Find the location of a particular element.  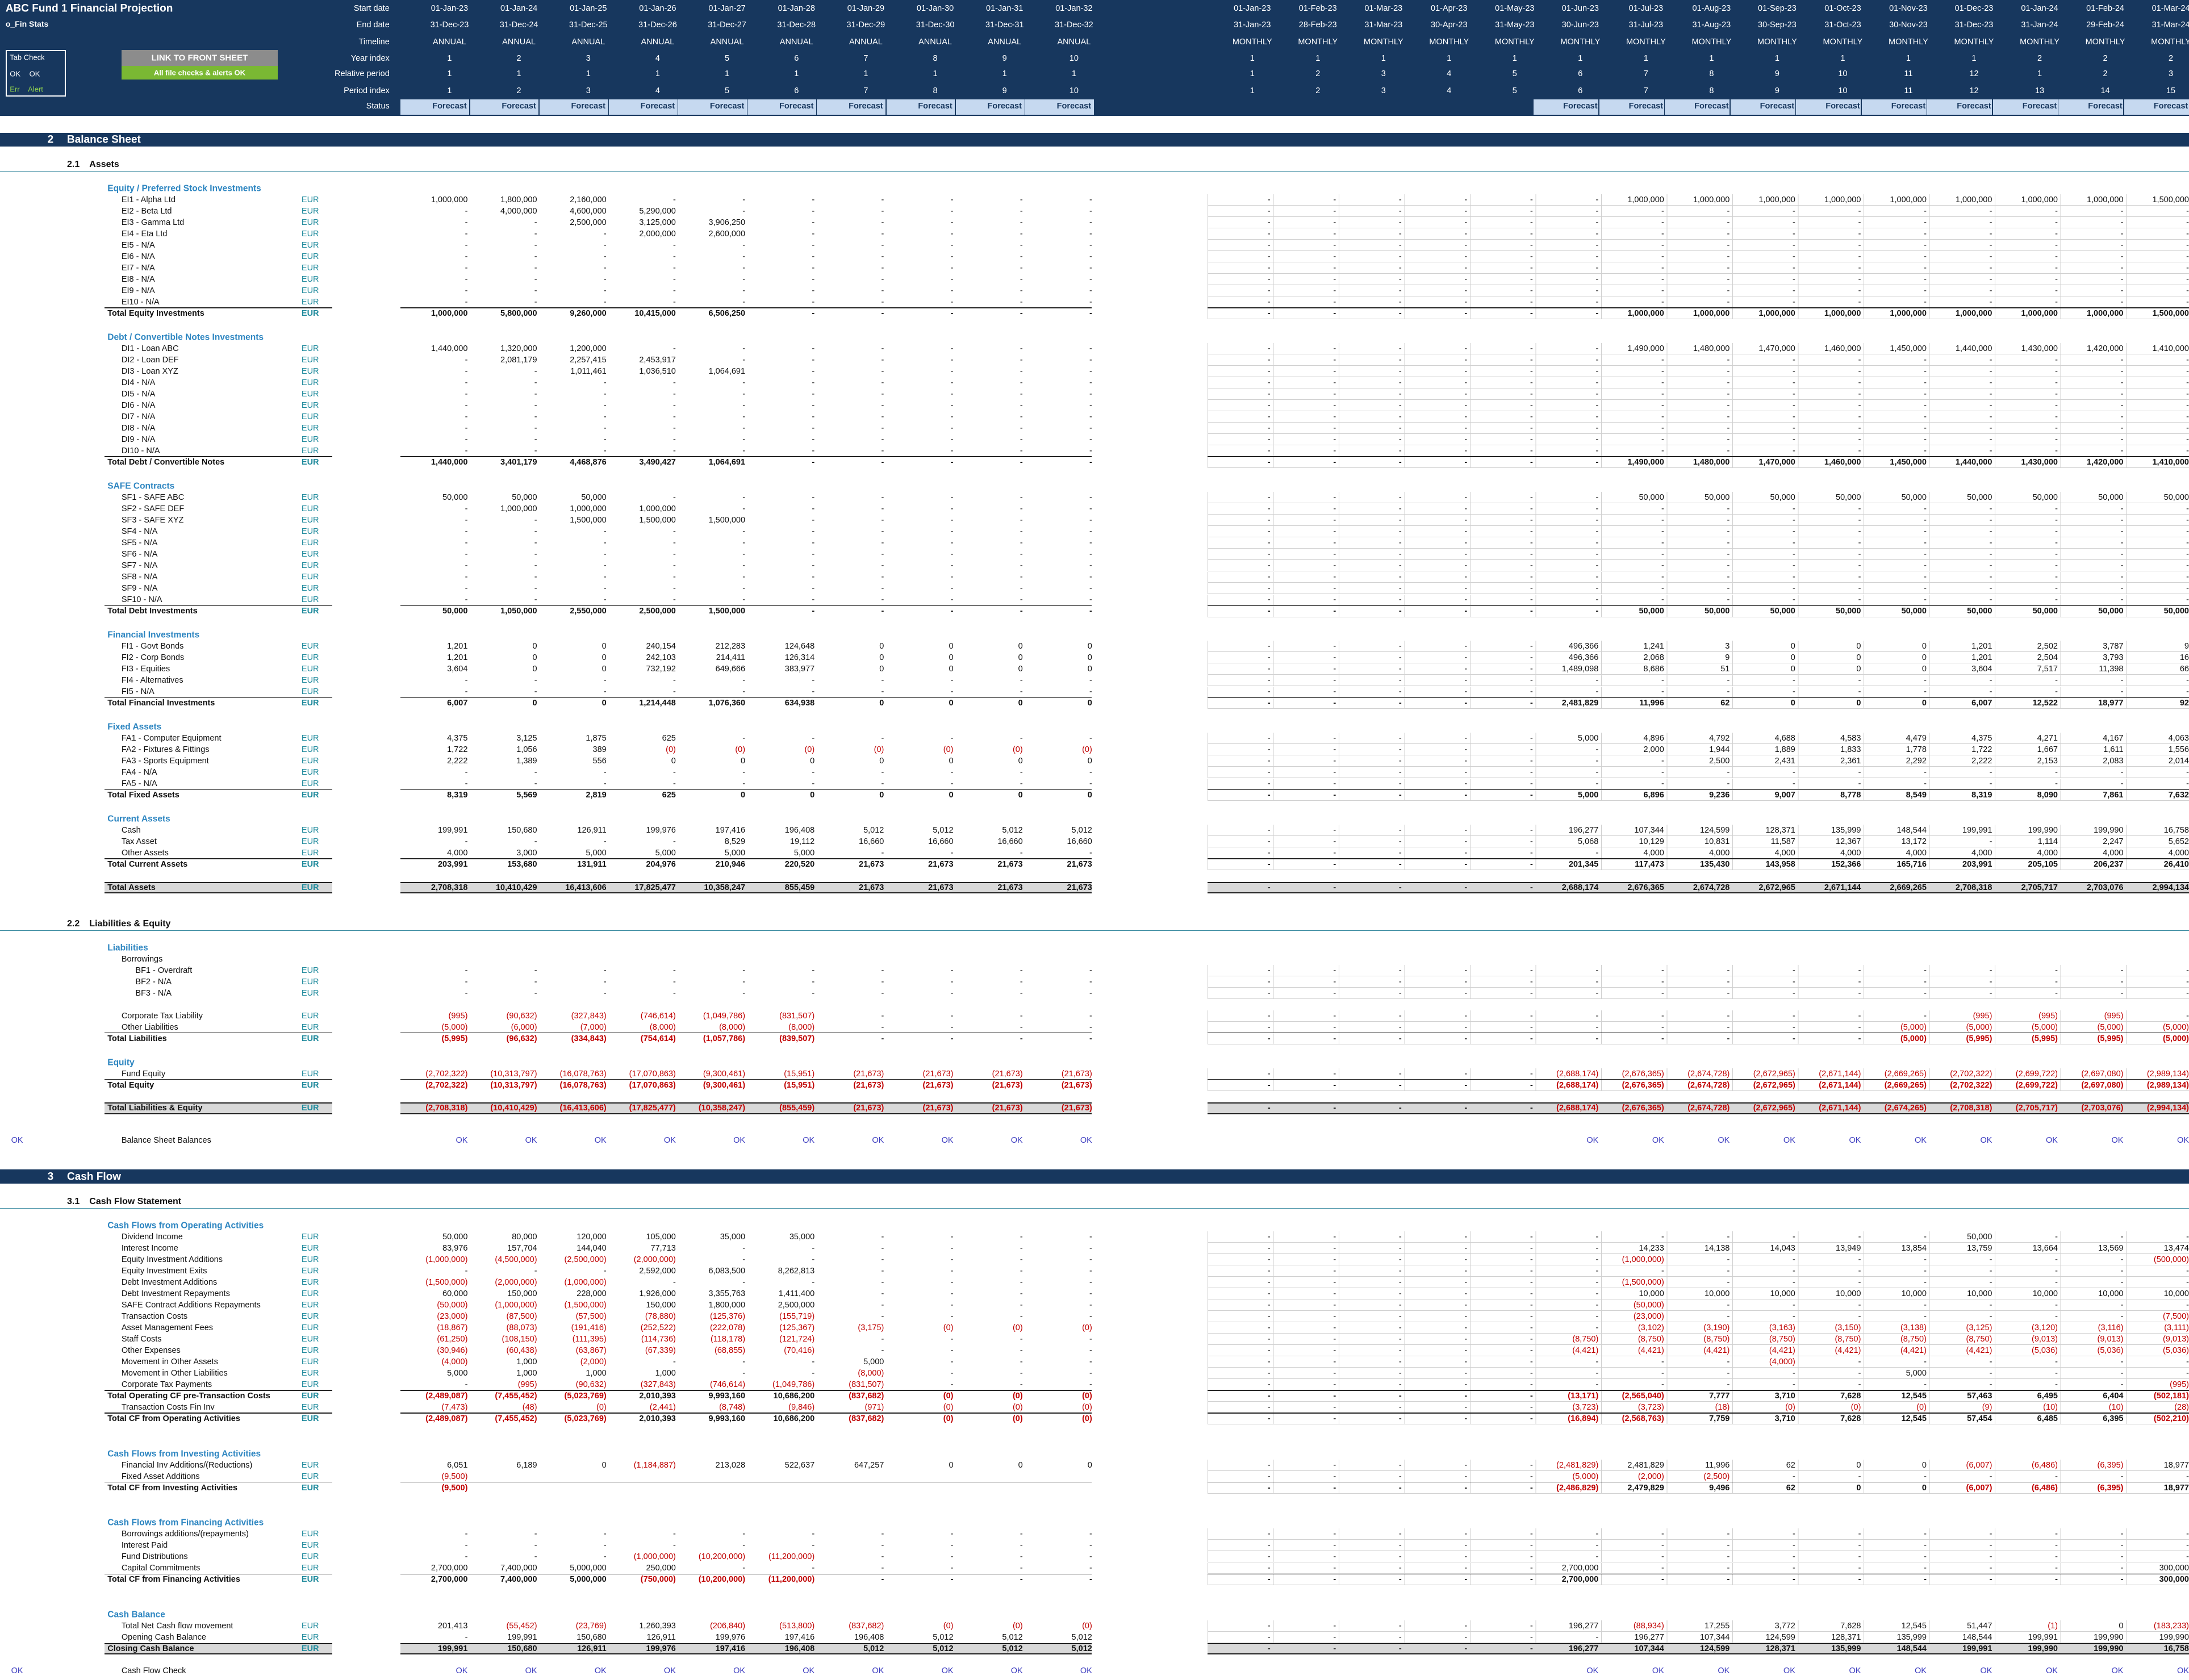

annual-value: 1,440,000 is located at coordinates (449, 462).